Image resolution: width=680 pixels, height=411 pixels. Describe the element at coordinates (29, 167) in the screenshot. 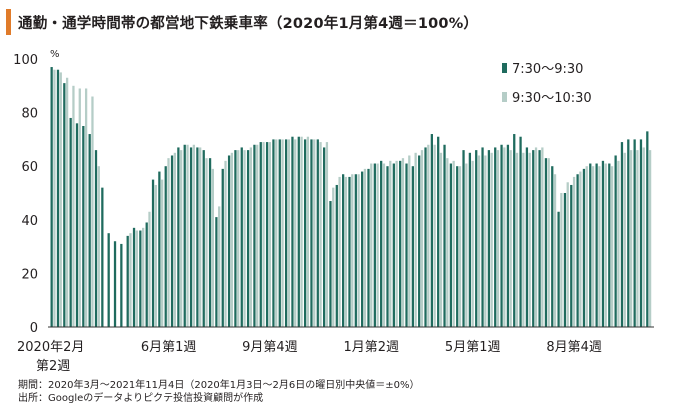

I see `y-tick-label-3: 60` at that location.